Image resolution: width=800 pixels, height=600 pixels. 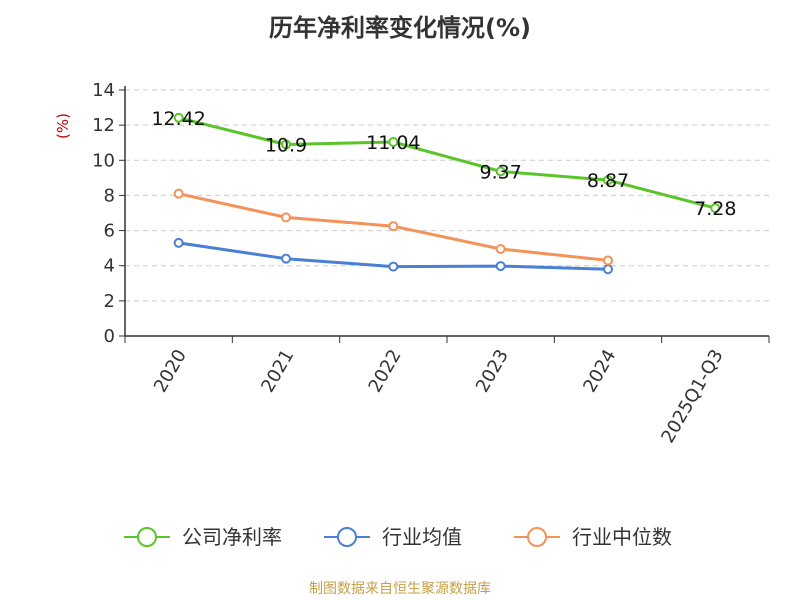 What do you see at coordinates (109, 195) in the screenshot?
I see `y-tick-label: 8` at bounding box center [109, 195].